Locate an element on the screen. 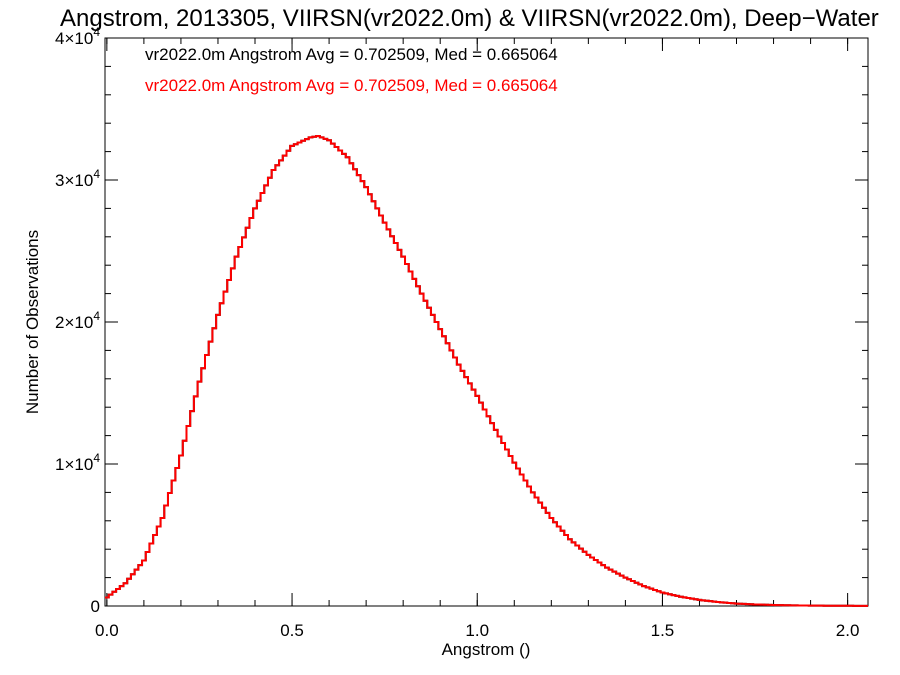 The width and height of the screenshot is (900, 675). x-tick-label: 1.0 is located at coordinates (477, 630).